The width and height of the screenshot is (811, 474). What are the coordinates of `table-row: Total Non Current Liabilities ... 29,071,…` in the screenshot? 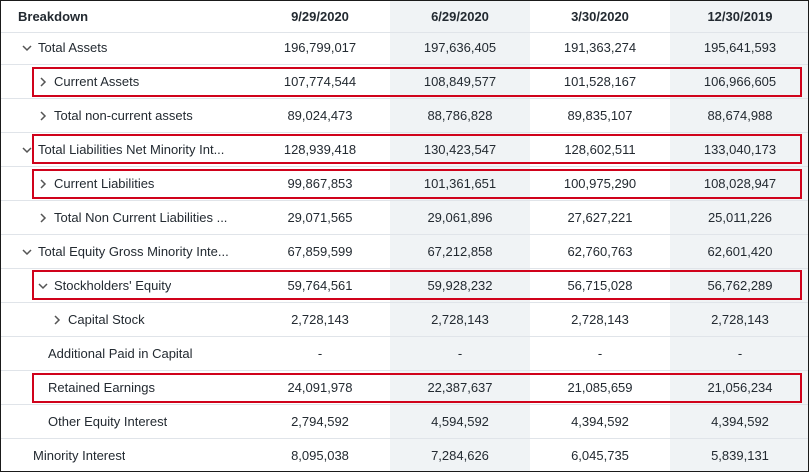 It's located at (404, 218).